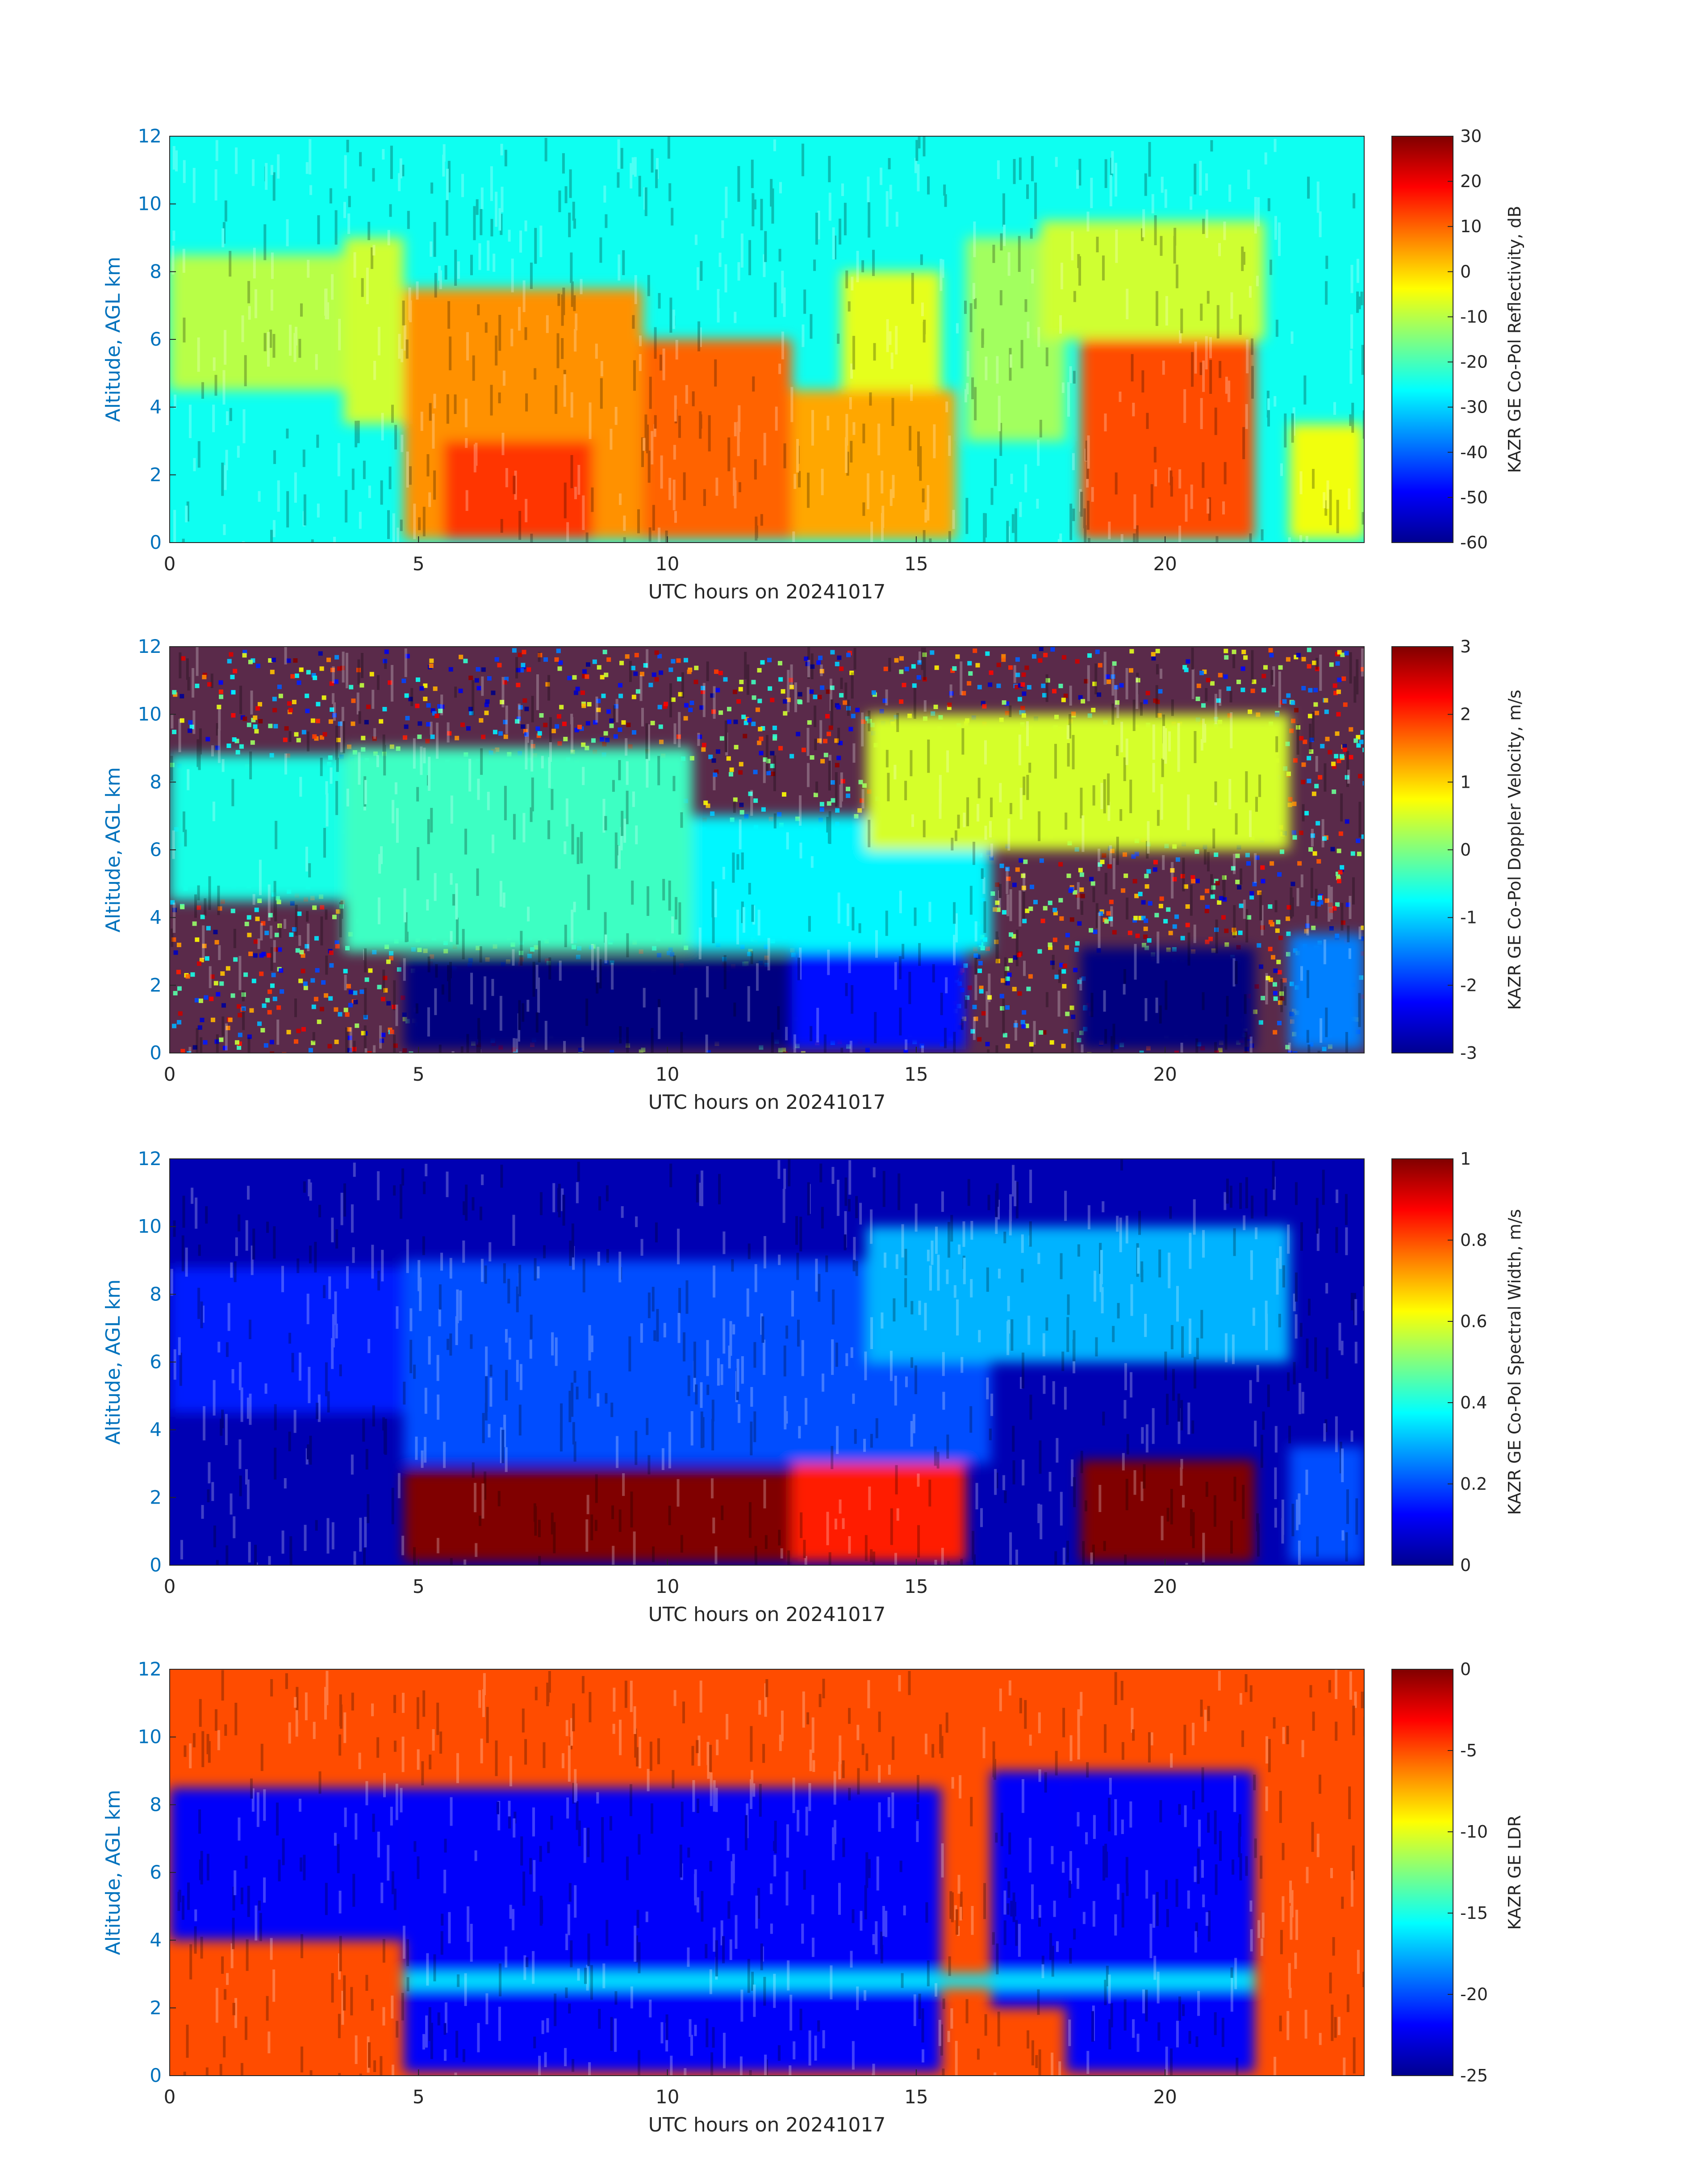 The image size is (1708, 2177). Describe the element at coordinates (1468, 1053) in the screenshot. I see `colorbar-tick-label: -3` at that location.